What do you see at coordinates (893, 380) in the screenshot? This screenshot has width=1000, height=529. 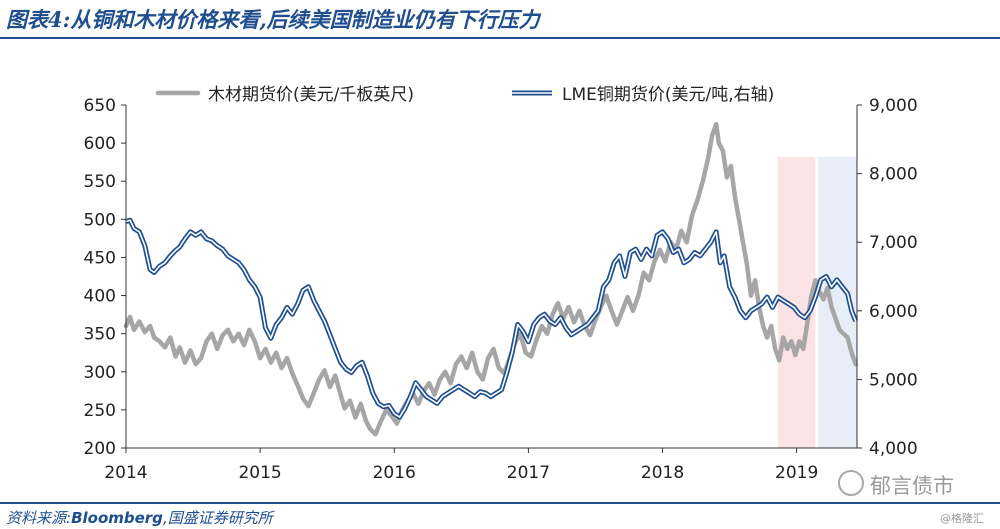 I see `y-right-tick-label: 5,000` at bounding box center [893, 380].